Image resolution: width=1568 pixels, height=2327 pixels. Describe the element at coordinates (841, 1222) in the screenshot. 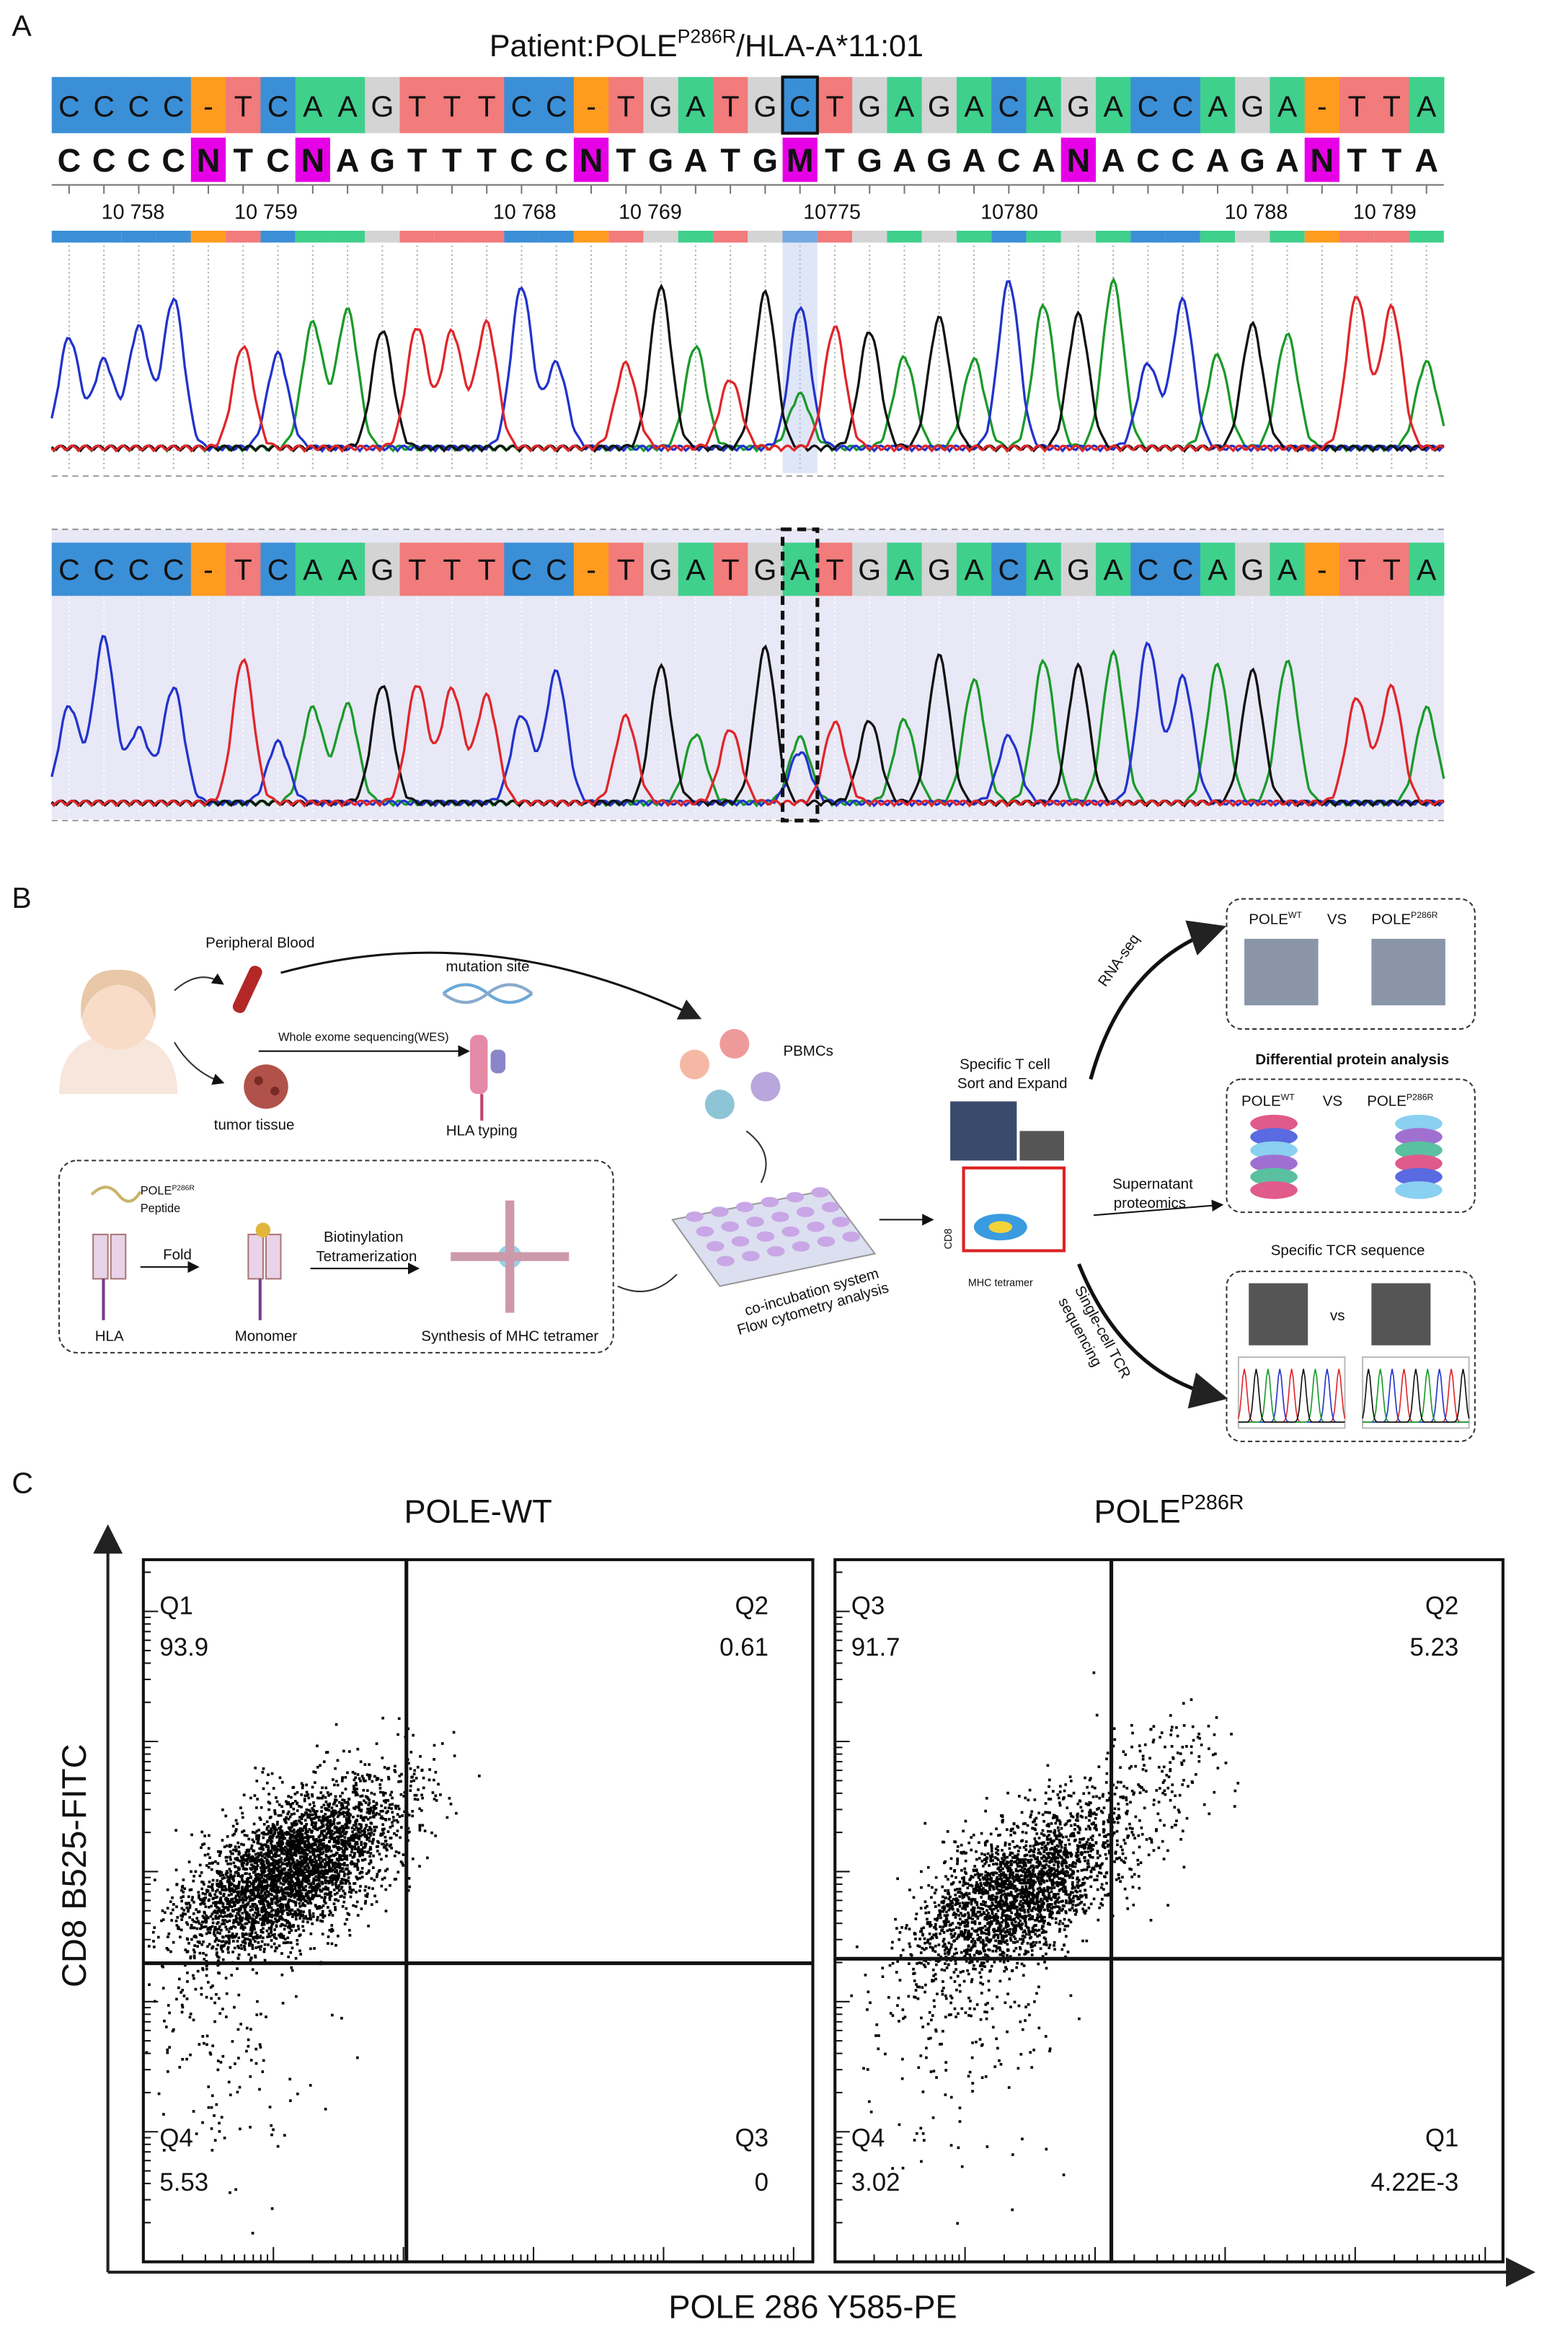

I see `well` at that location.